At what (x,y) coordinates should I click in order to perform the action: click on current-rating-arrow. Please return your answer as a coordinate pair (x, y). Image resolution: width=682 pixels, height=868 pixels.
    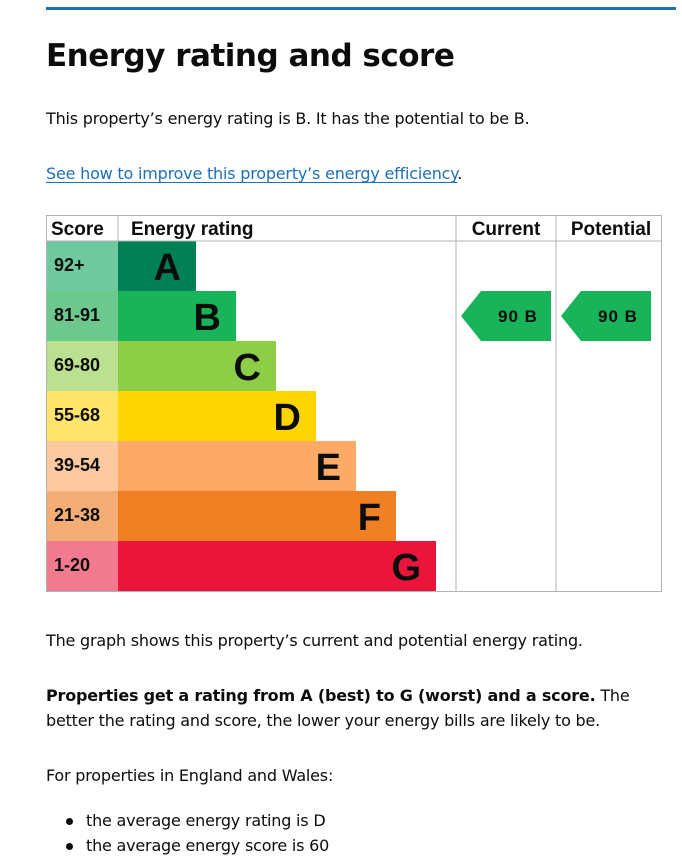
    Looking at the image, I should click on (506, 316).